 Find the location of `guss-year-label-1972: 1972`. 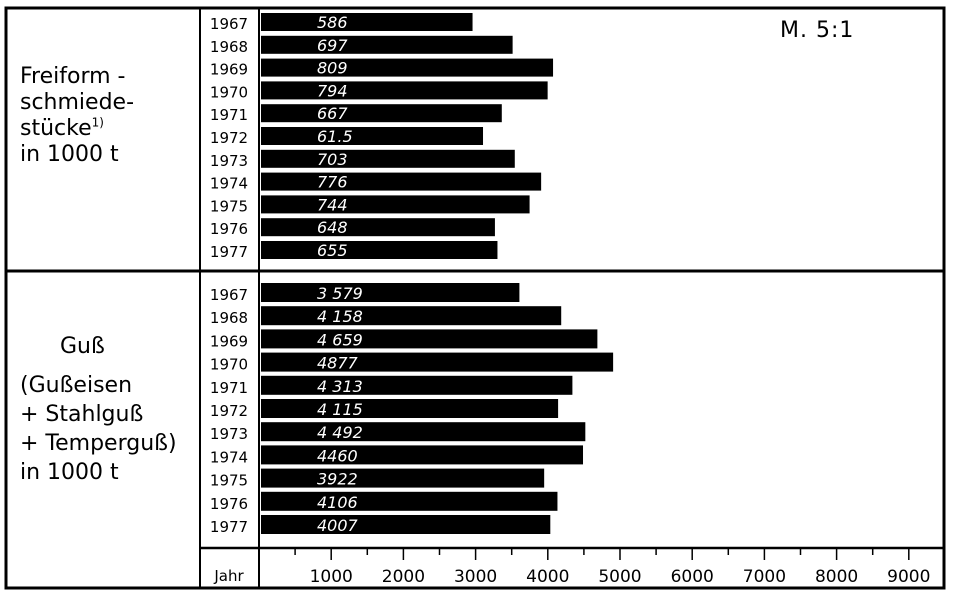

guss-year-label-1972: 1972 is located at coordinates (229, 411).